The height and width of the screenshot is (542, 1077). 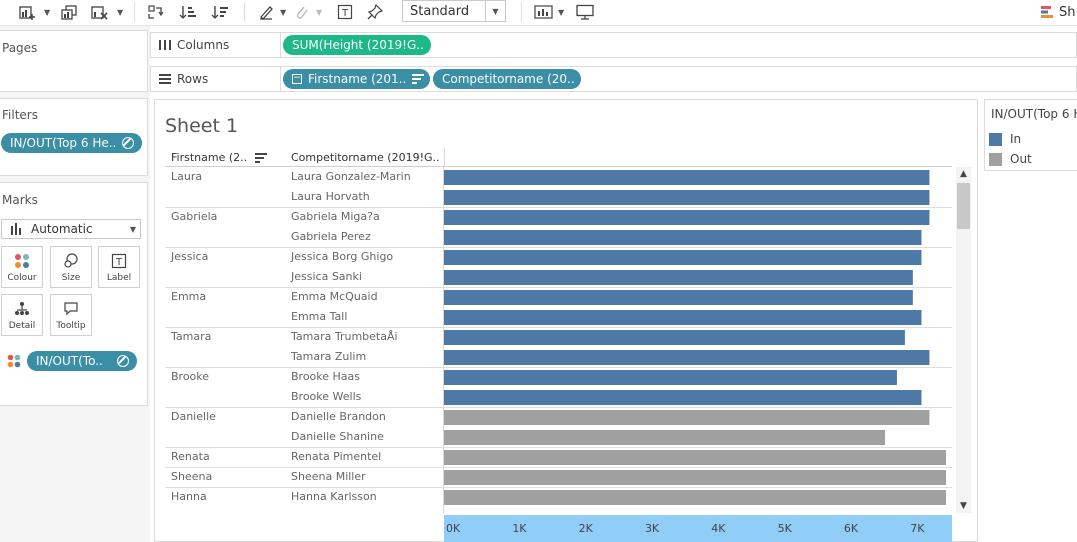 I want to click on scrollbar-thumb, so click(x=963, y=206).